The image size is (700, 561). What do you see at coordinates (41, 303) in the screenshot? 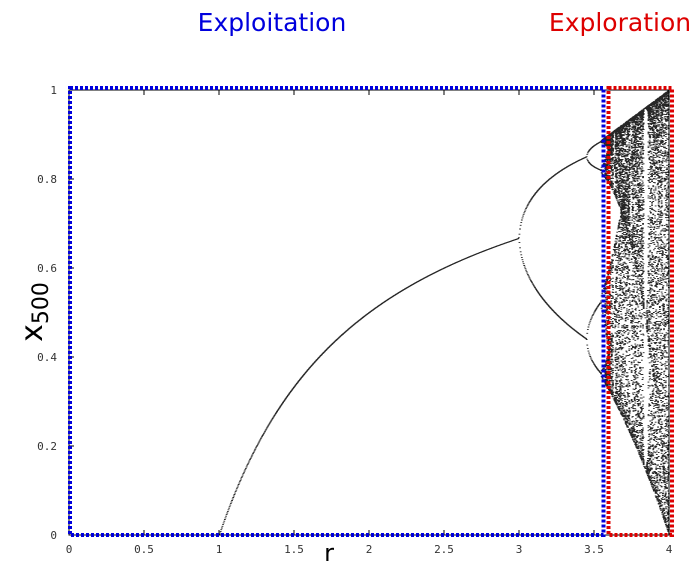
I see `y-axis-label-subscript: 500` at bounding box center [41, 303].